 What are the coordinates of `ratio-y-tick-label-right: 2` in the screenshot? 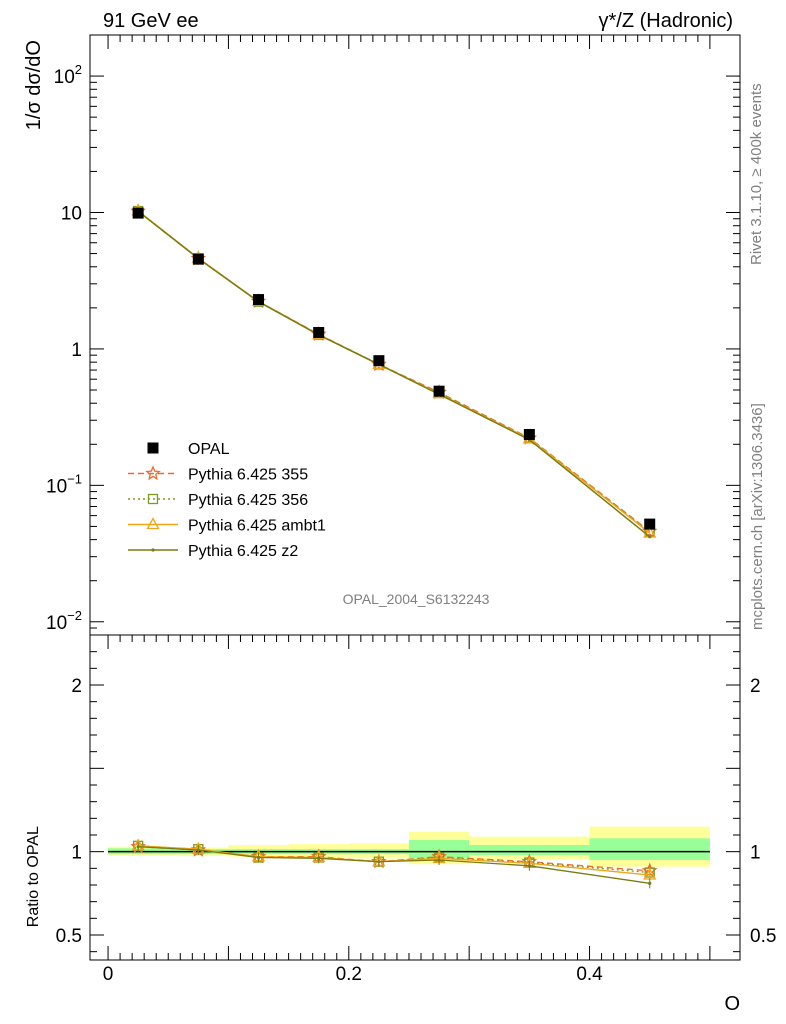 It's located at (755, 686).